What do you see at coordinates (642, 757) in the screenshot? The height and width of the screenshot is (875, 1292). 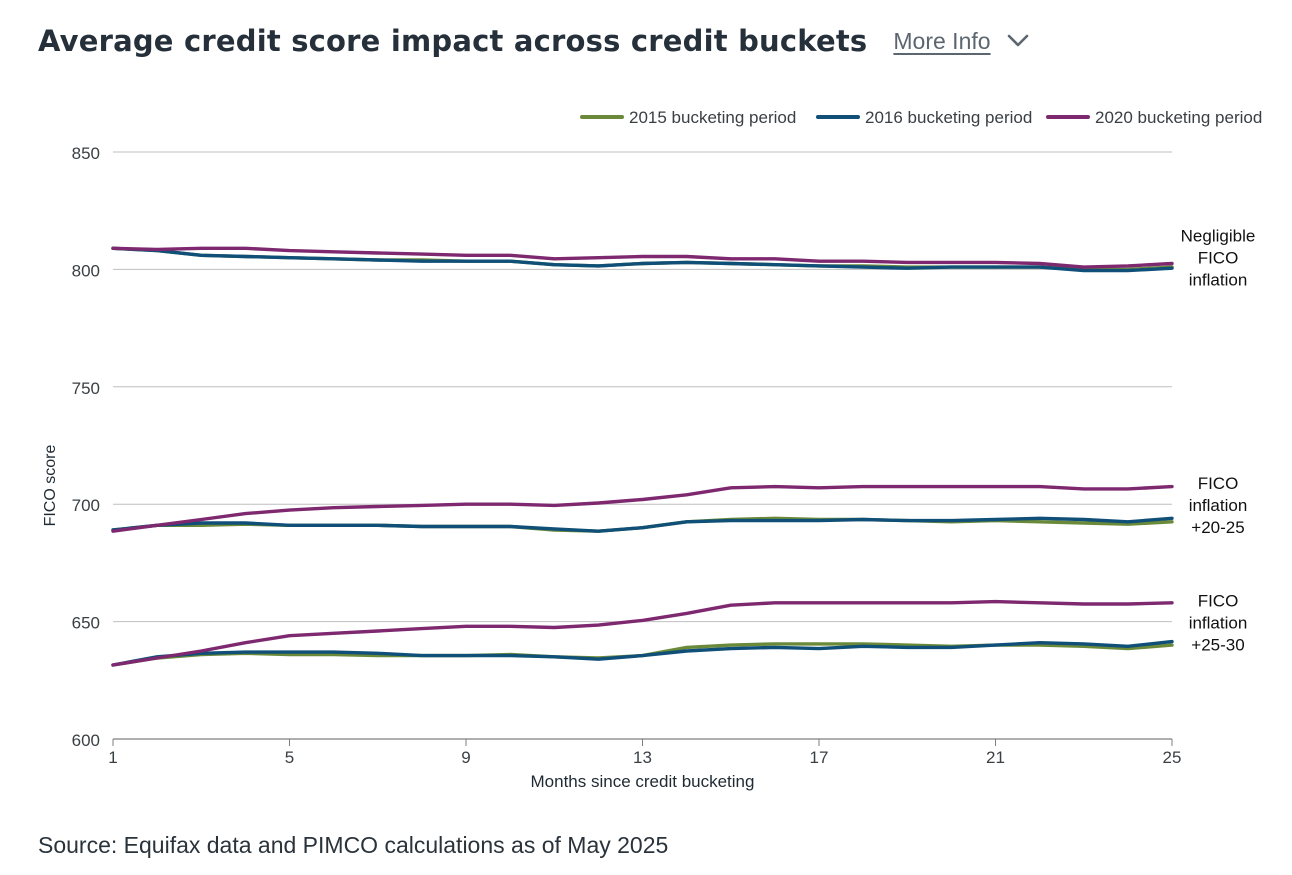 I see `x-tick-label: 13` at bounding box center [642, 757].